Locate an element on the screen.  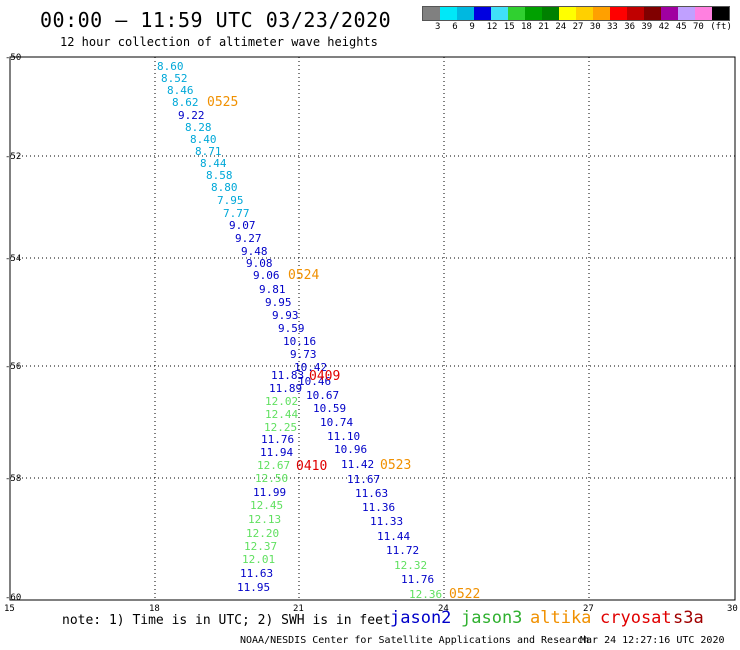
scale-label: 12 is located at coordinates (492, 27).